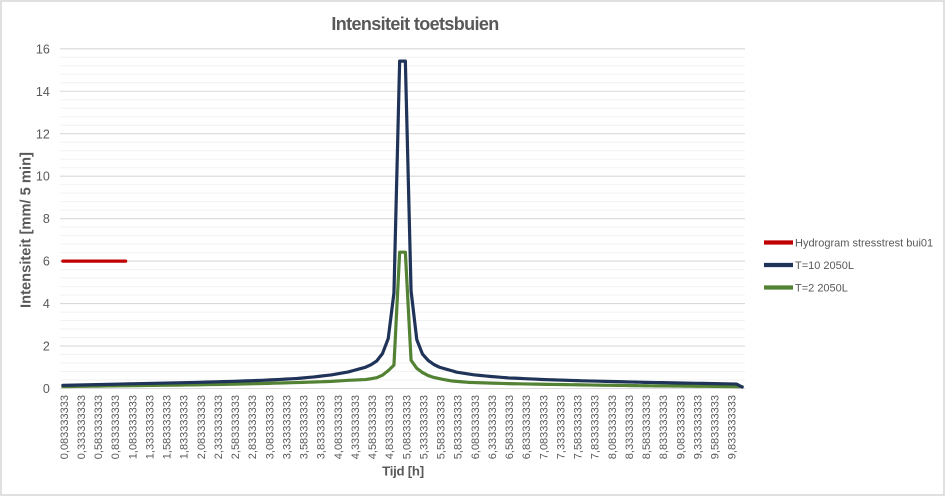  What do you see at coordinates (270, 427) in the screenshot?
I see `svg-text: 3,083333333` at bounding box center [270, 427].